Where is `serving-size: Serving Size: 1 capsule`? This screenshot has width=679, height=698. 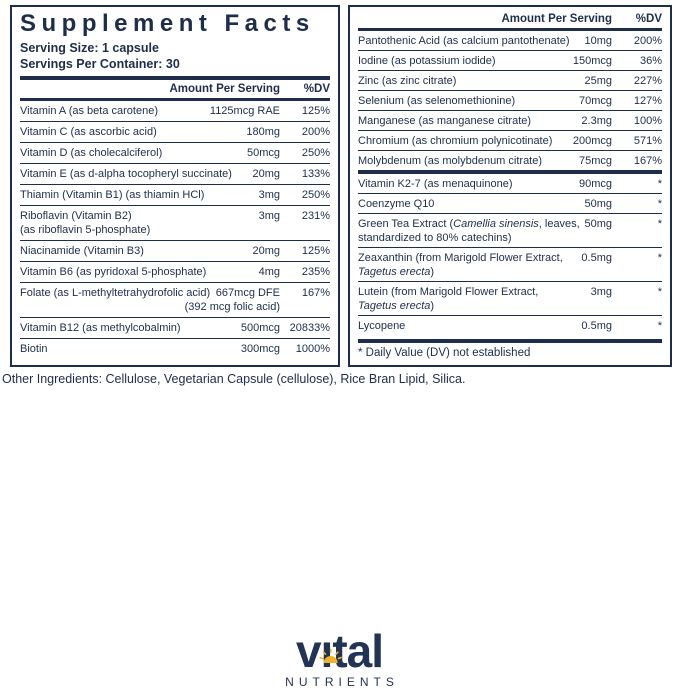 serving-size: Serving Size: 1 capsule is located at coordinates (89, 48).